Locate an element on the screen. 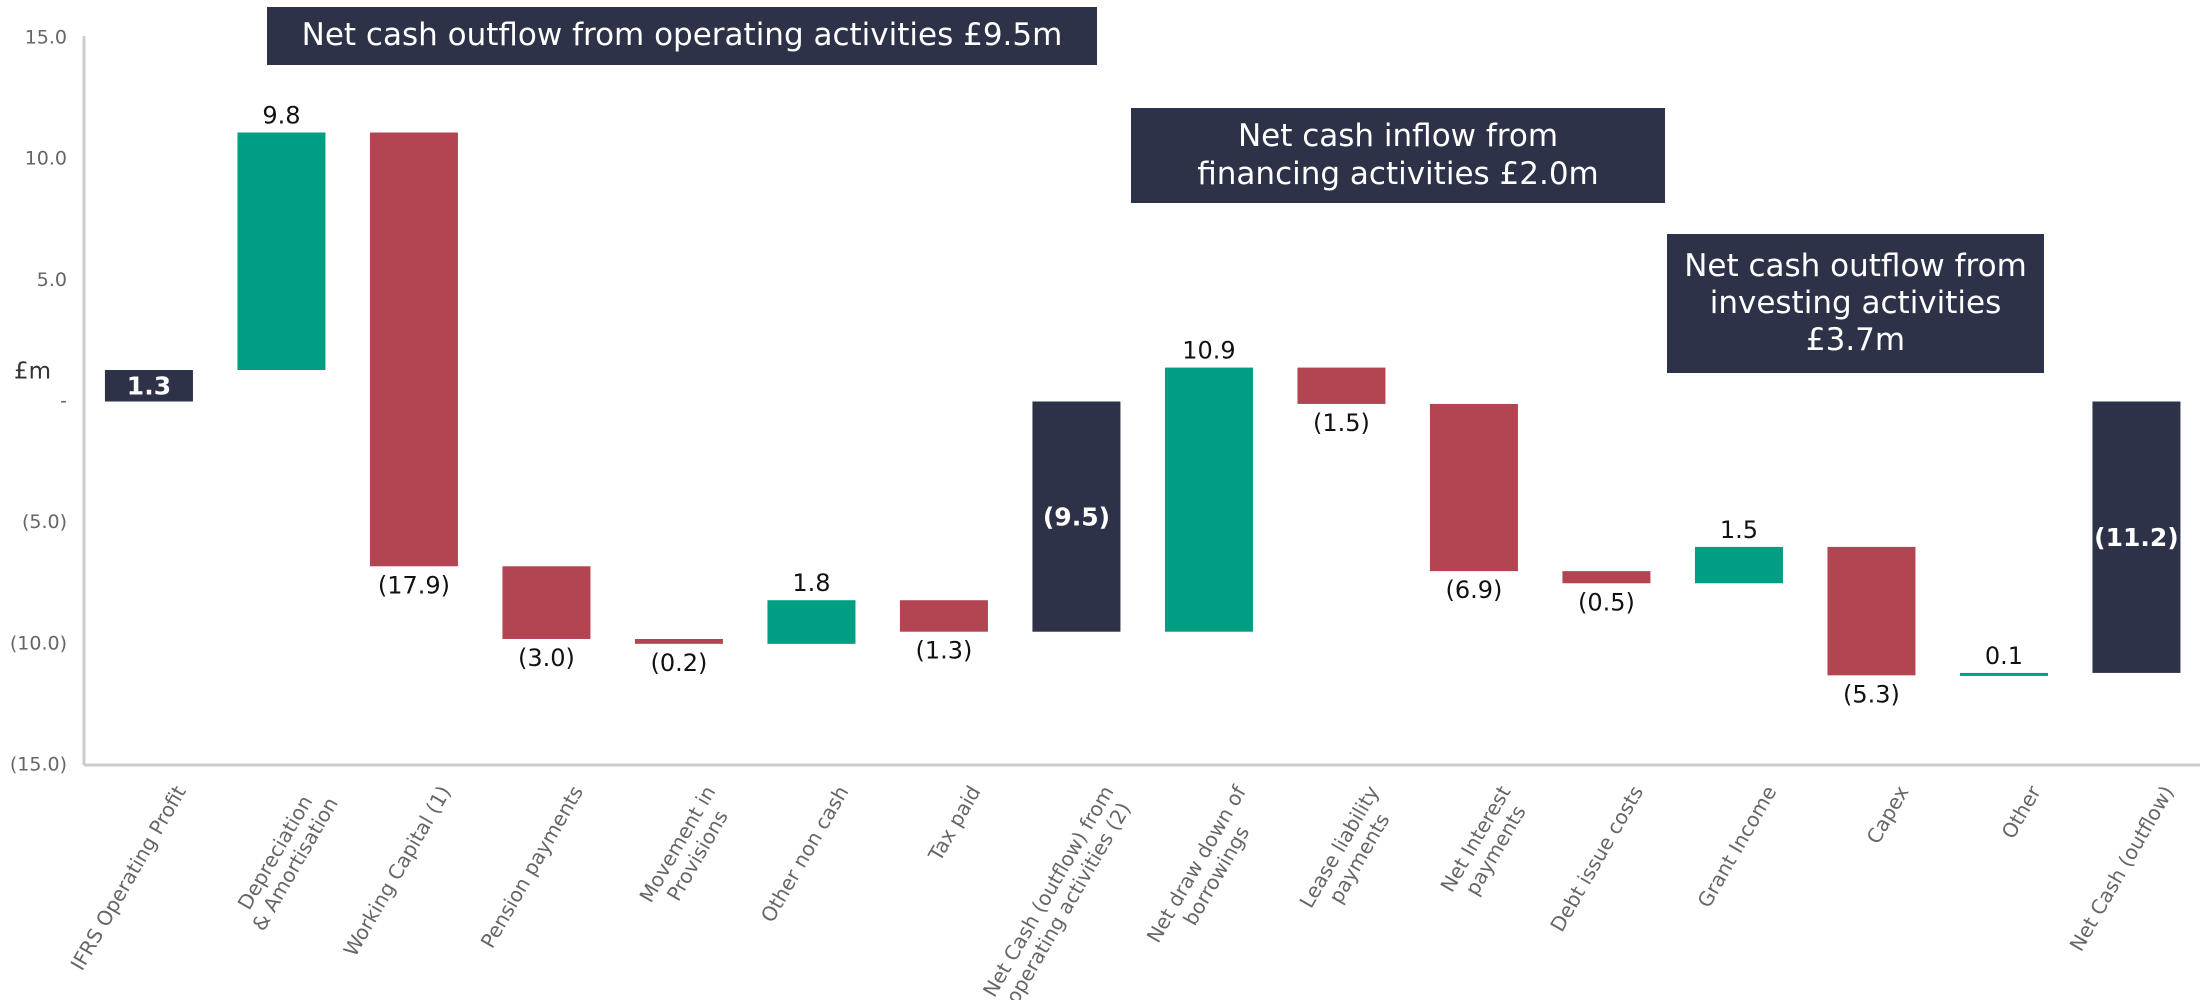 This screenshot has width=2200, height=1000. value-label: 9.8 is located at coordinates (281, 116).